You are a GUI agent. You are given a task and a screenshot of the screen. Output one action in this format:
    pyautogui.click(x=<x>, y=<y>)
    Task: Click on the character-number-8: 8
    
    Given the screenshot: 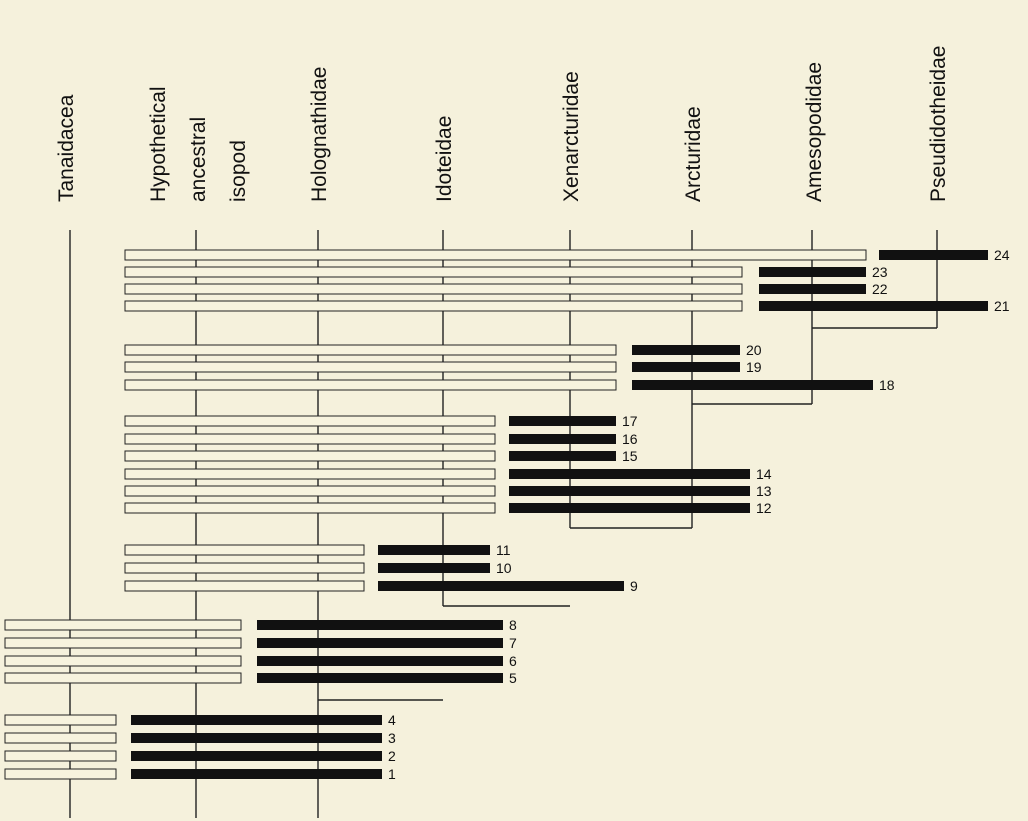 What is the action you would take?
    pyautogui.click(x=513, y=625)
    